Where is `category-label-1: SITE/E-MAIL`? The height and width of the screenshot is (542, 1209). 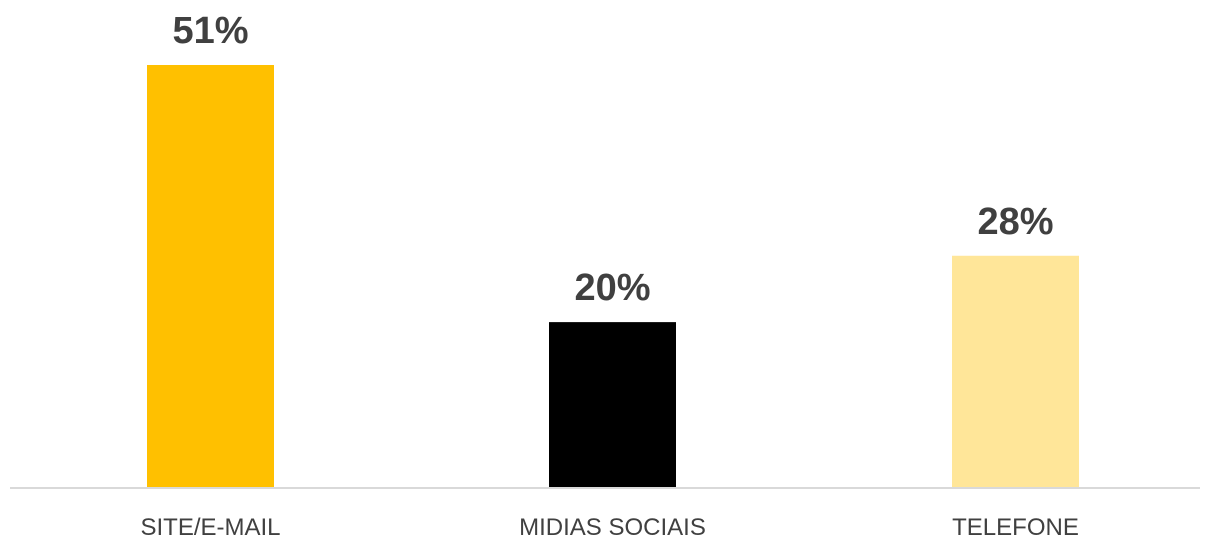
category-label-1: SITE/E-MAIL is located at coordinates (210, 527).